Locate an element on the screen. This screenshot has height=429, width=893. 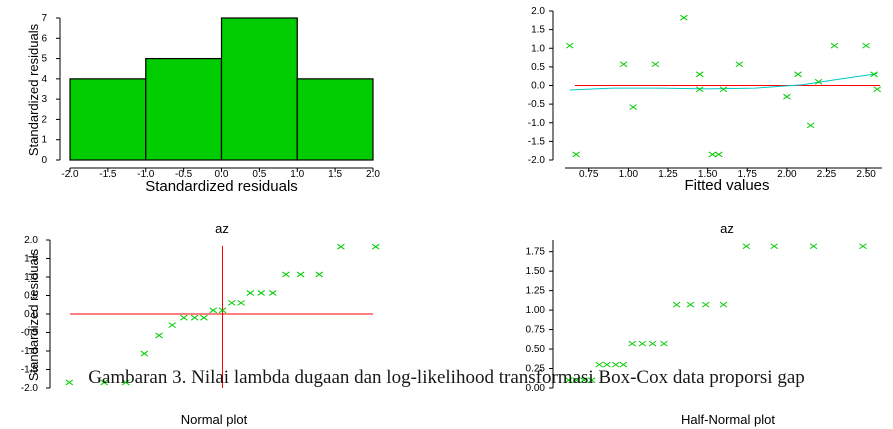
half-normal-title: az is located at coordinates (727, 228).